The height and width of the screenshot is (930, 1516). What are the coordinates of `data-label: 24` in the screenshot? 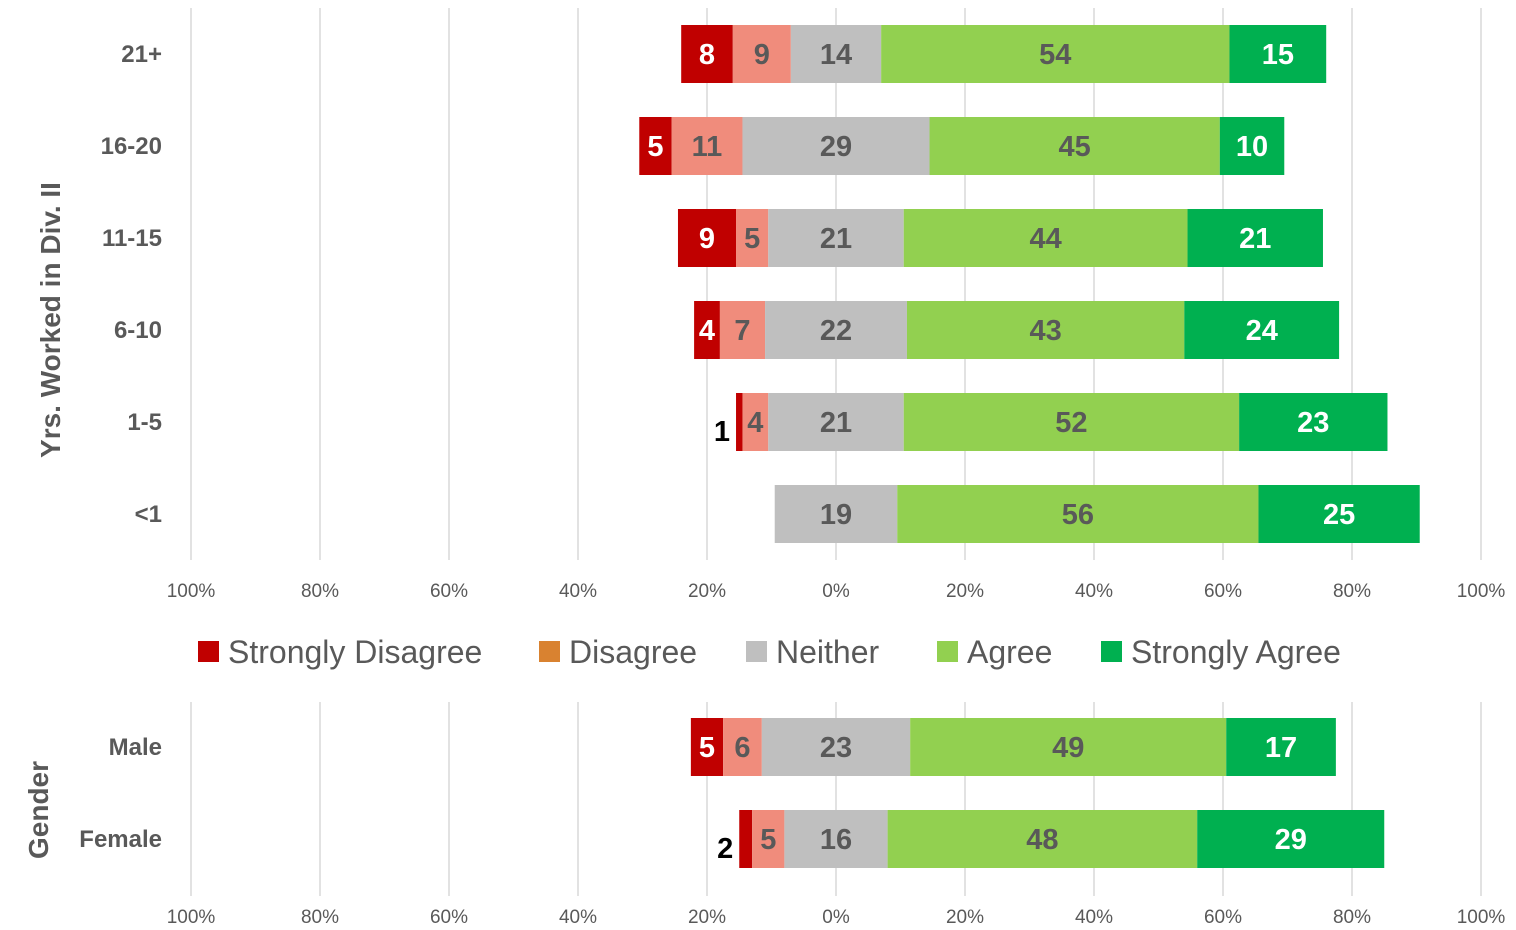 It's located at (1262, 331).